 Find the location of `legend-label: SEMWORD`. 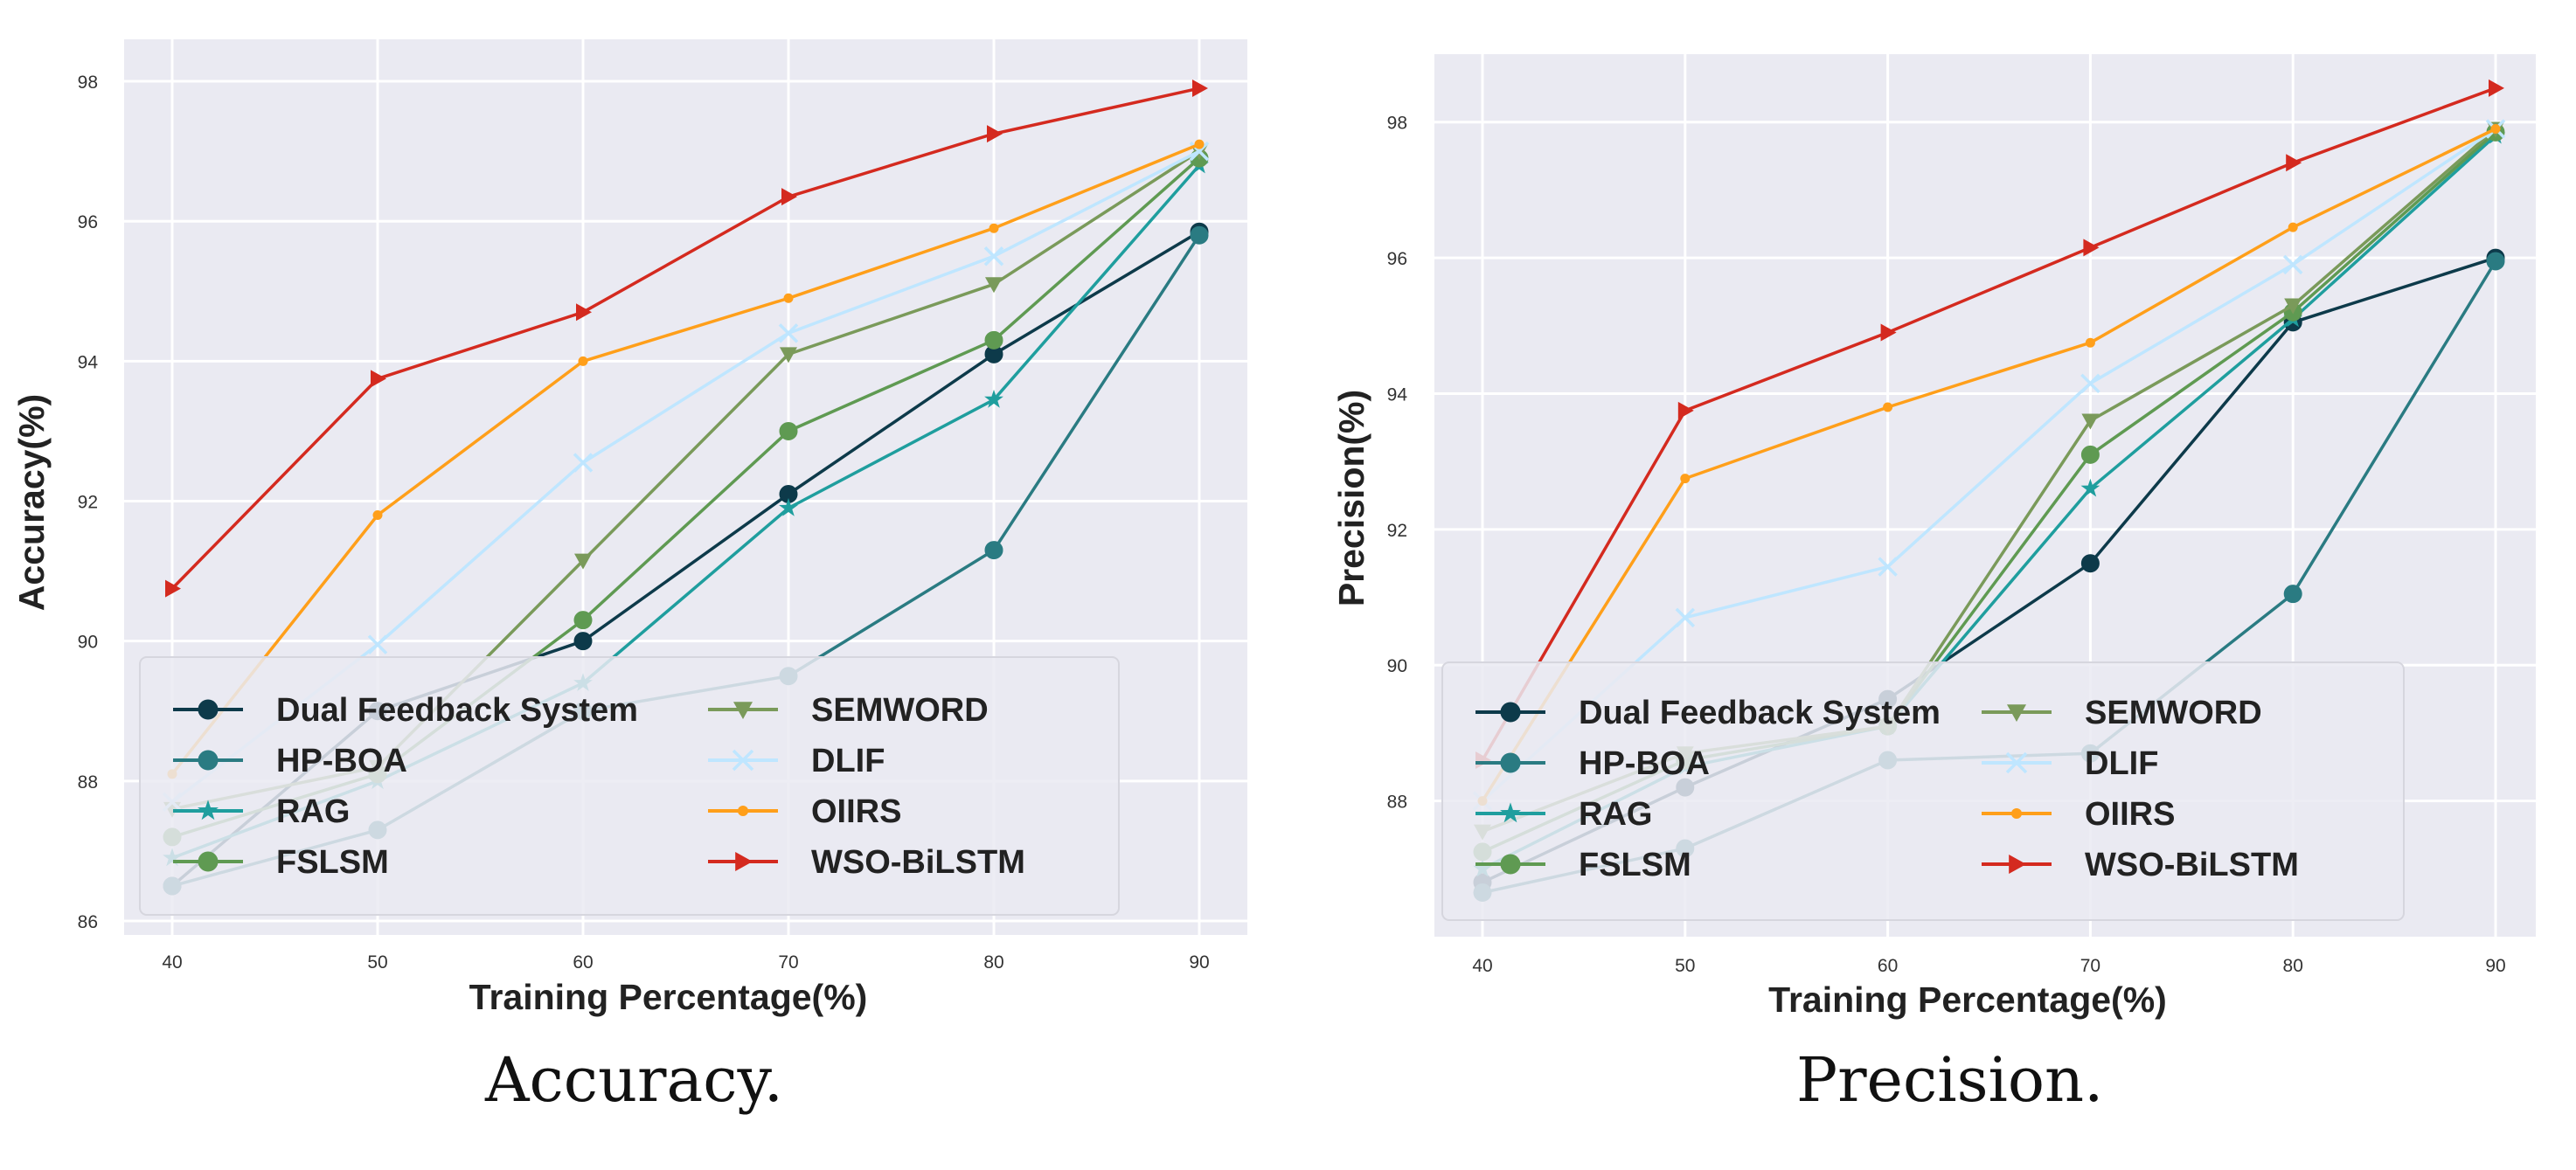

legend-label: SEMWORD is located at coordinates (900, 710).